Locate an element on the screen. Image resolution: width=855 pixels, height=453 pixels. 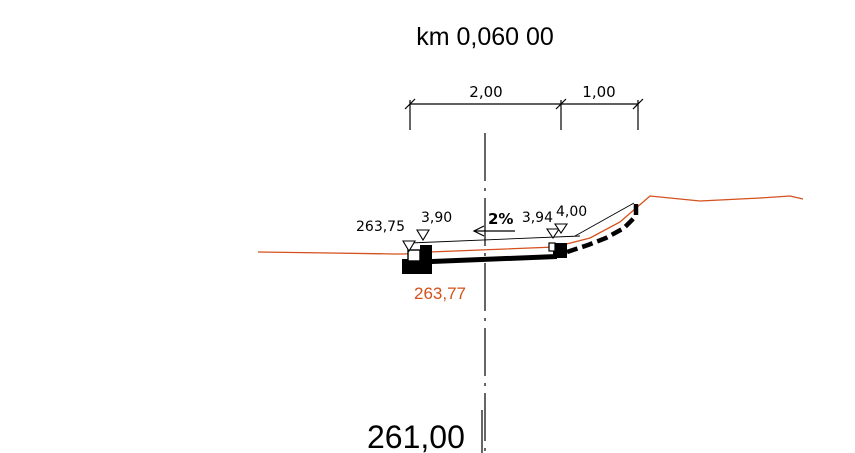
left-offset-label: 3,90 is located at coordinates (436, 218).